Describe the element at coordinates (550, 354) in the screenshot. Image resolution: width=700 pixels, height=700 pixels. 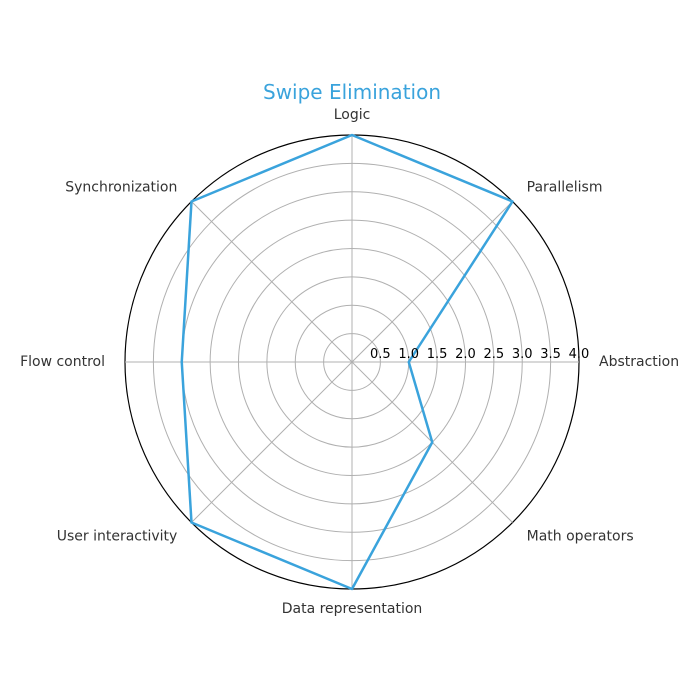
I see `tick-label: 3.5` at that location.